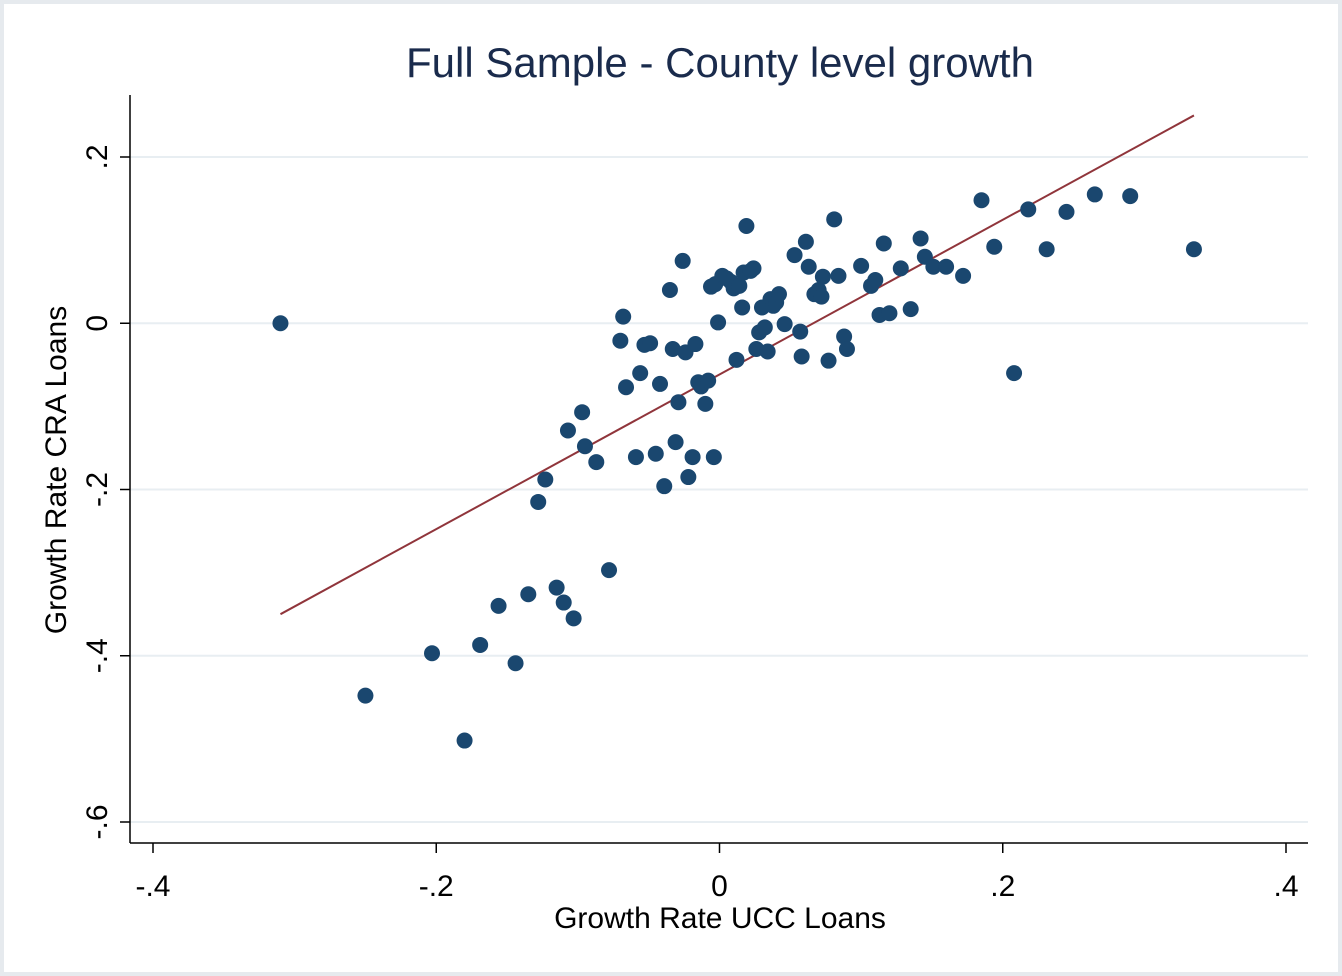 The width and height of the screenshot is (1342, 976). I want to click on x-tick-label: 0, so click(719, 886).